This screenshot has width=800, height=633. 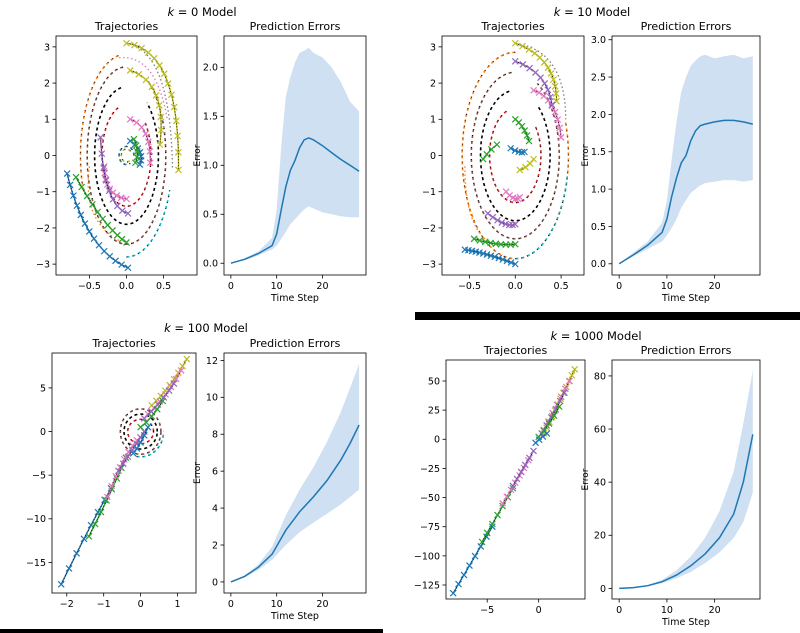 What do you see at coordinates (715, 610) in the screenshot?
I see `x-tick-label: 20` at bounding box center [715, 610].